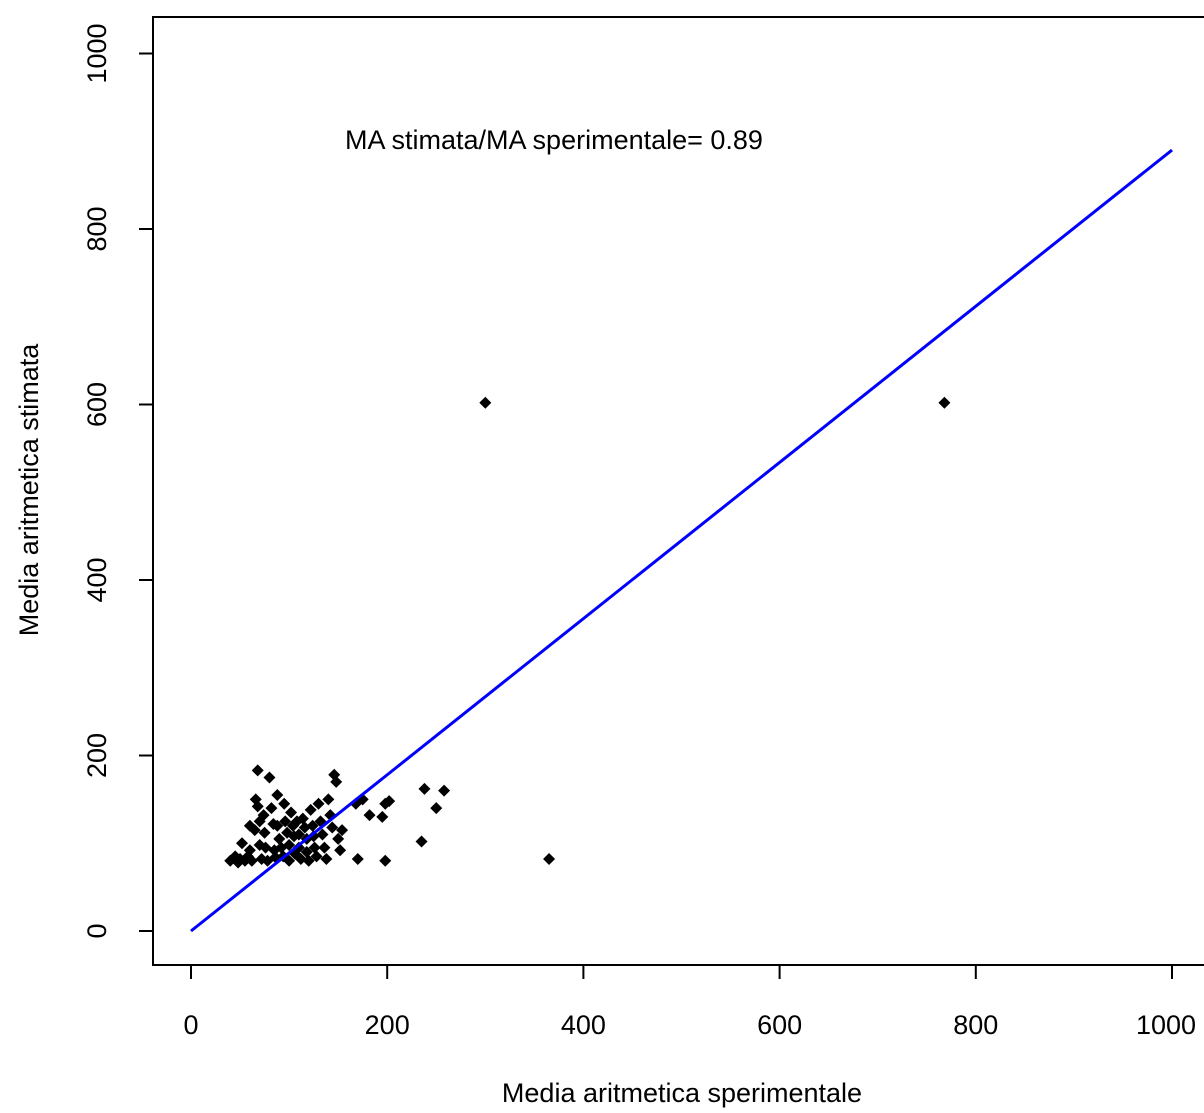 The height and width of the screenshot is (1113, 1204). What do you see at coordinates (97, 579) in the screenshot?
I see `y-tick-label-2: 400` at bounding box center [97, 579].